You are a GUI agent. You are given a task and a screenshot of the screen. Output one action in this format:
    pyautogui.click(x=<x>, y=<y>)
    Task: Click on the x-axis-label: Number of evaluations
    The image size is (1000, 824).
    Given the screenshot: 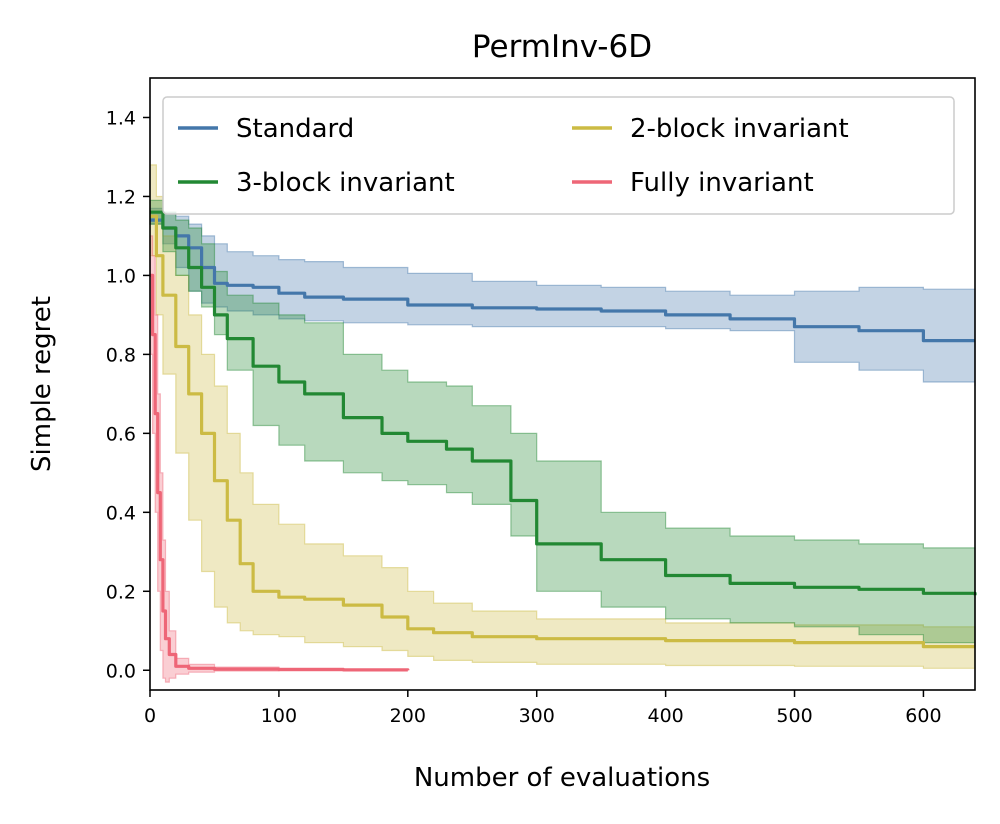 What is the action you would take?
    pyautogui.click(x=562, y=778)
    